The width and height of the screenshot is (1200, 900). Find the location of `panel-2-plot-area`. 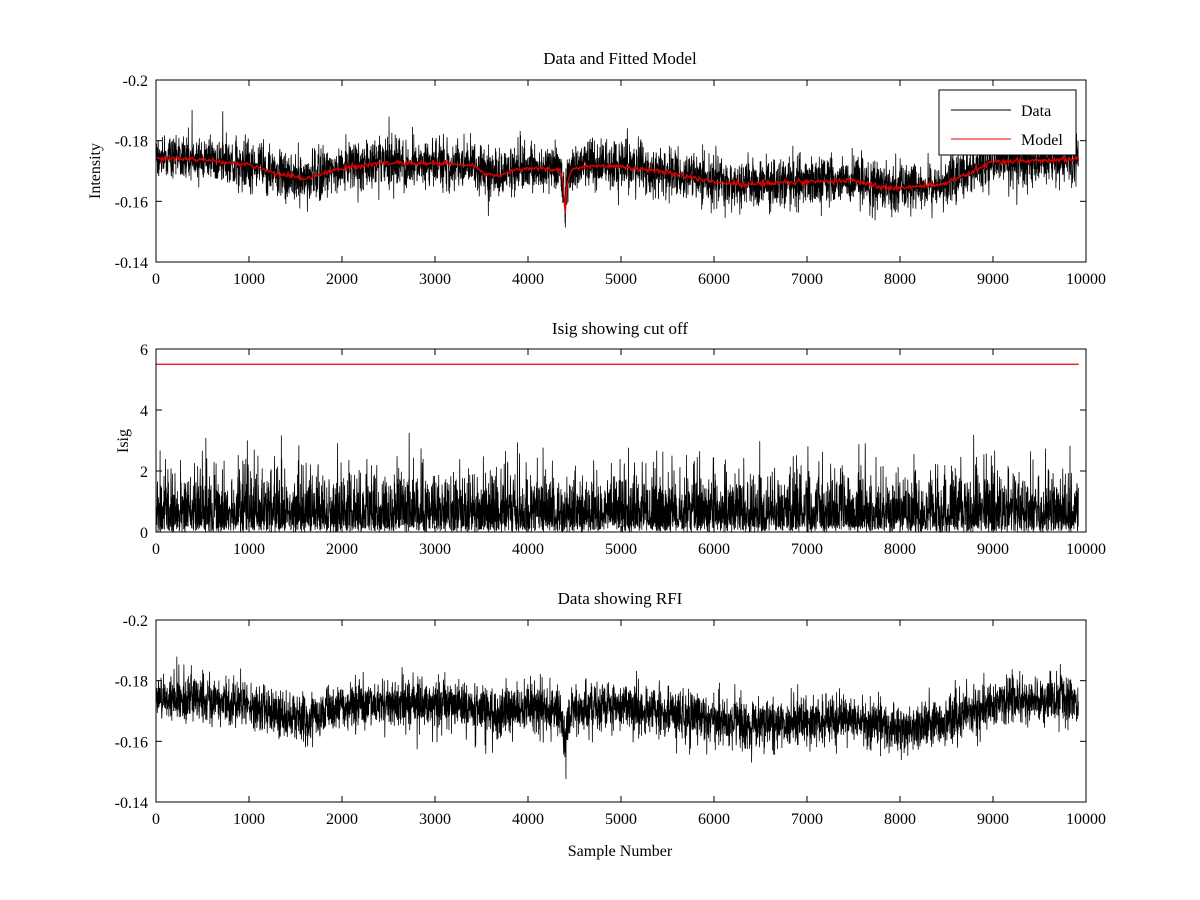

panel-2-plot-area is located at coordinates (617, 448).